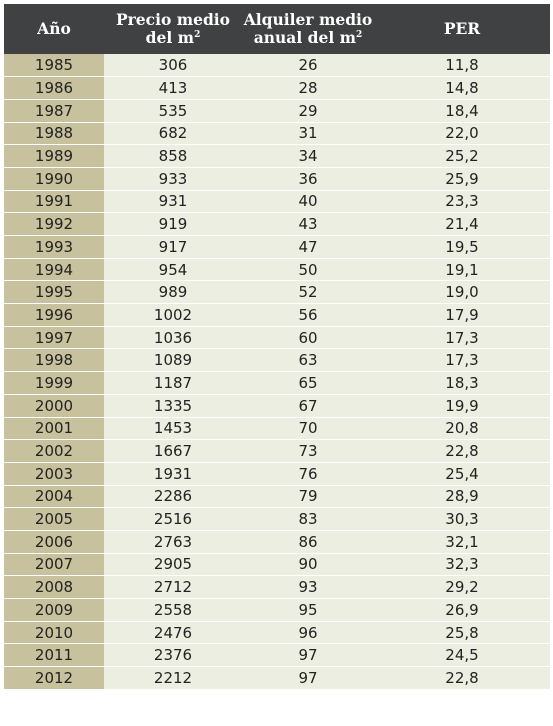 This screenshot has height=726, width=553. I want to click on cell-price: 858, so click(173, 156).